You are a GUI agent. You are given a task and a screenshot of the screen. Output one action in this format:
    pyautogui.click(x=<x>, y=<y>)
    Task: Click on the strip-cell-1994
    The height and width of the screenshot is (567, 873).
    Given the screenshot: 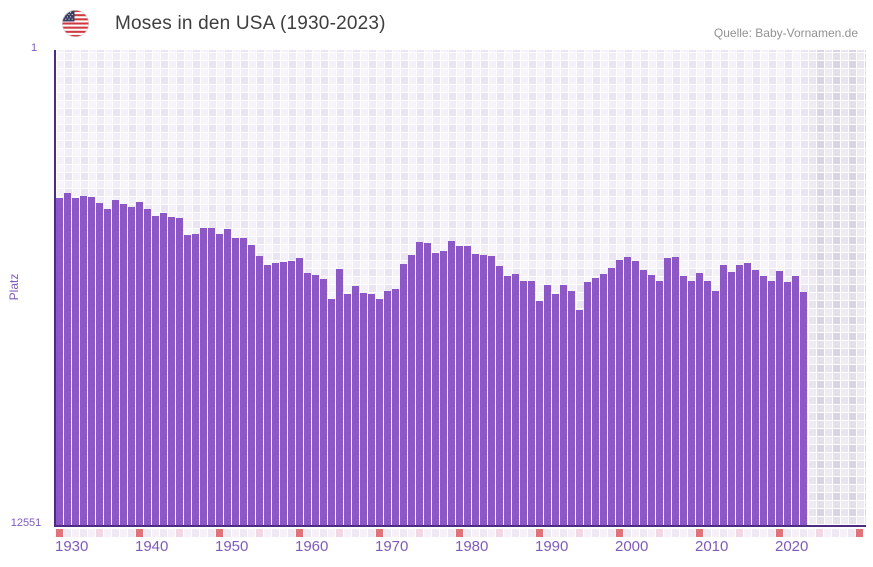 What is the action you would take?
    pyautogui.click(x=571, y=533)
    